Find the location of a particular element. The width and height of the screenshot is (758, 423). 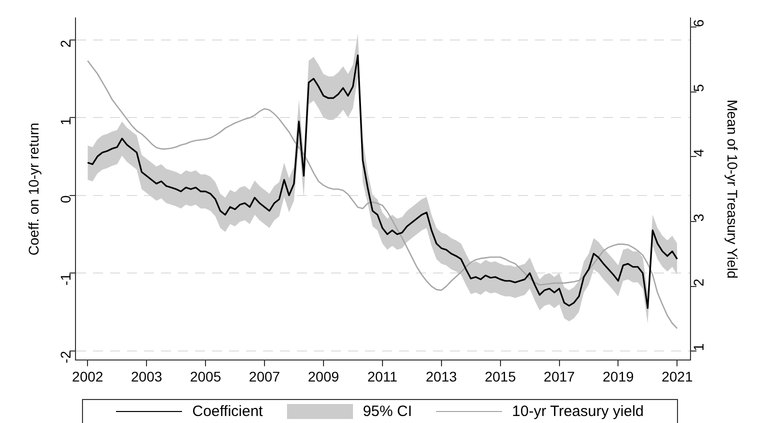

x-tick-label: 2007 is located at coordinates (264, 376).